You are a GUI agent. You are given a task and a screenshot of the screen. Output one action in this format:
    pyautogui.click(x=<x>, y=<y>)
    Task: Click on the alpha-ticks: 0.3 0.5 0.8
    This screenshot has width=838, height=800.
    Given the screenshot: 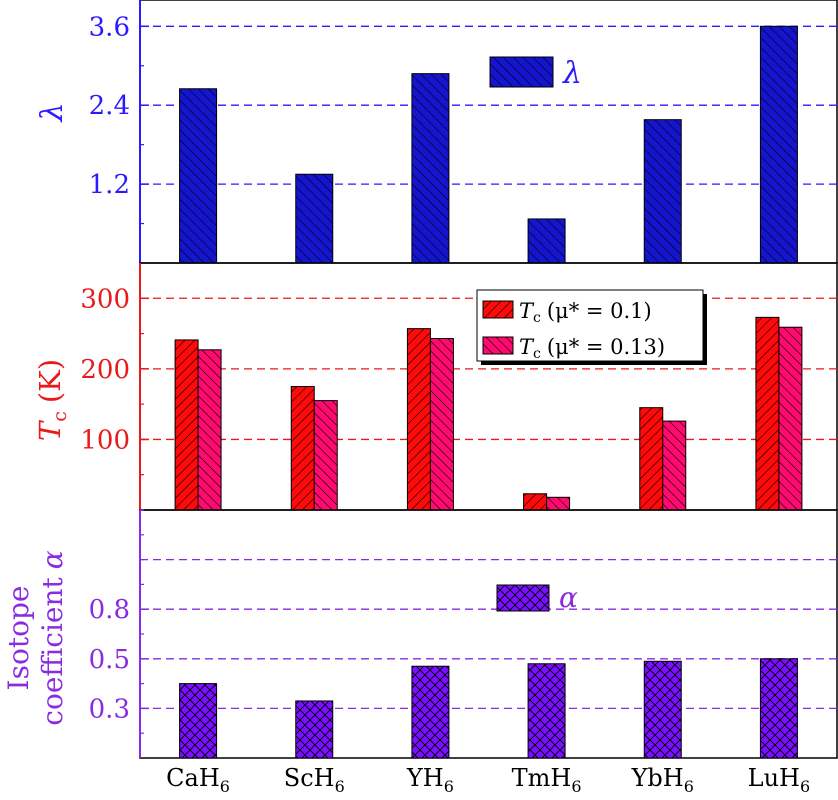 What is the action you would take?
    pyautogui.click(x=119, y=621)
    